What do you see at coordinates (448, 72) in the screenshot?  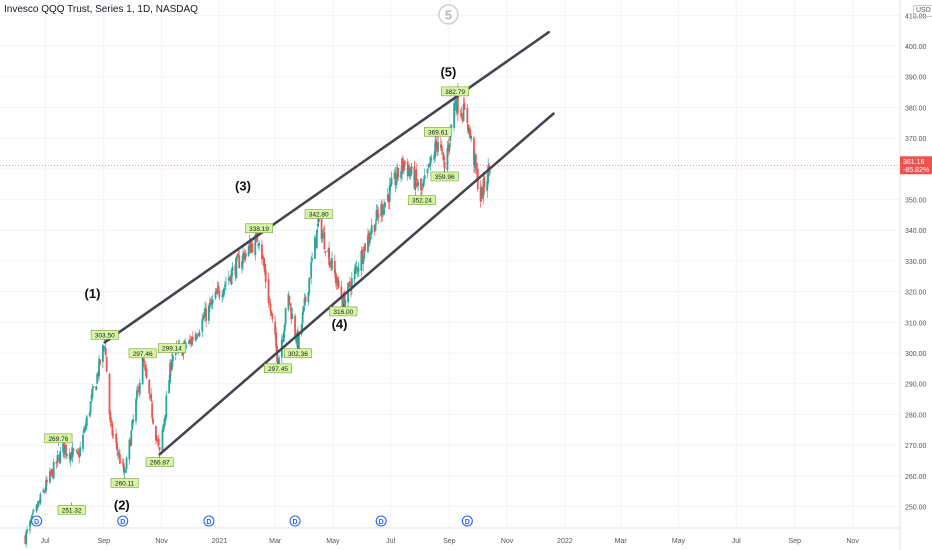 I see `wave-label: (5)` at bounding box center [448, 72].